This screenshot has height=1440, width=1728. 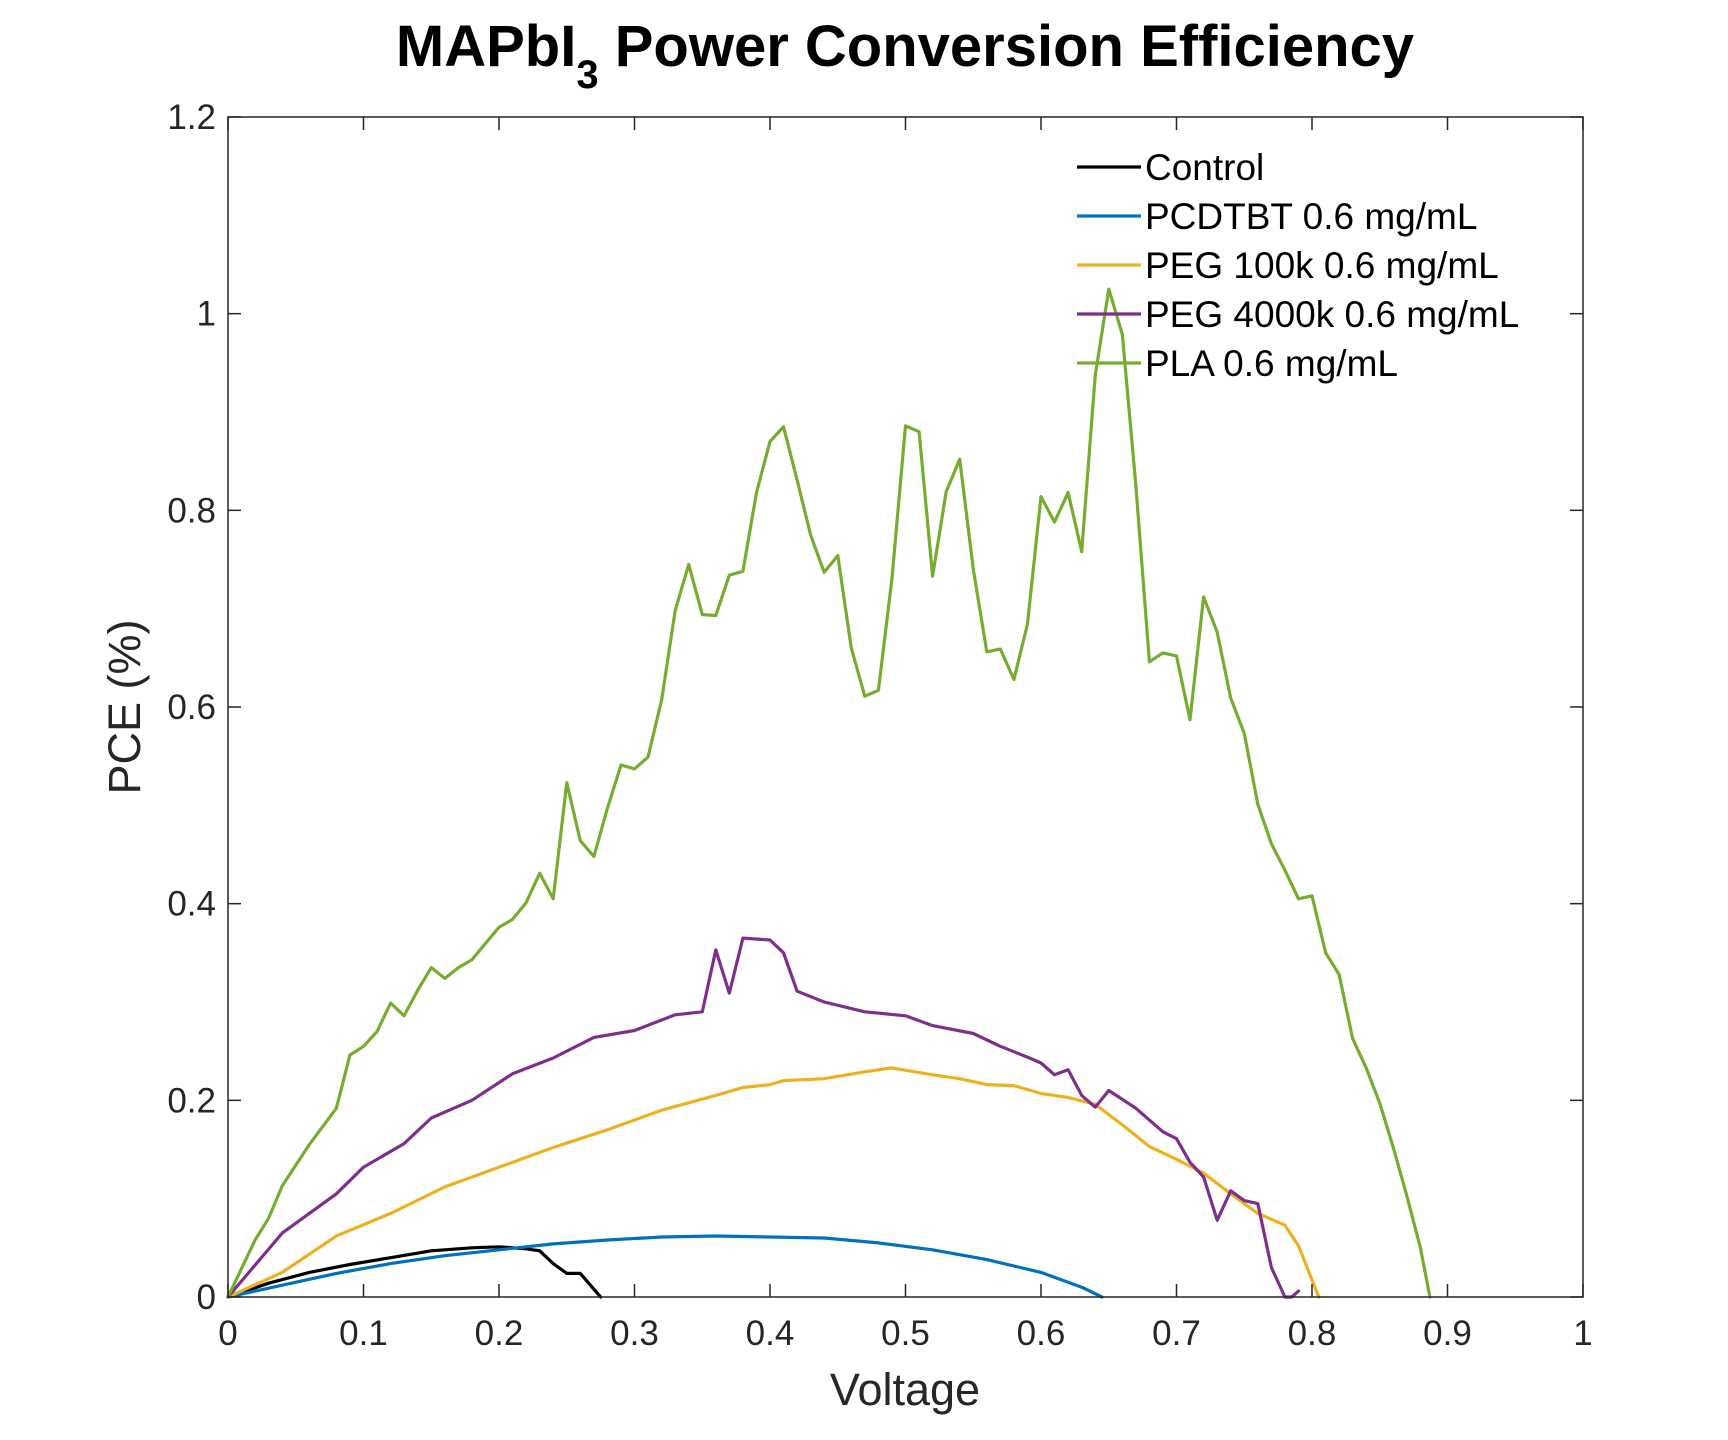 What do you see at coordinates (1582, 1333) in the screenshot?
I see `x-tick-label: 1` at bounding box center [1582, 1333].